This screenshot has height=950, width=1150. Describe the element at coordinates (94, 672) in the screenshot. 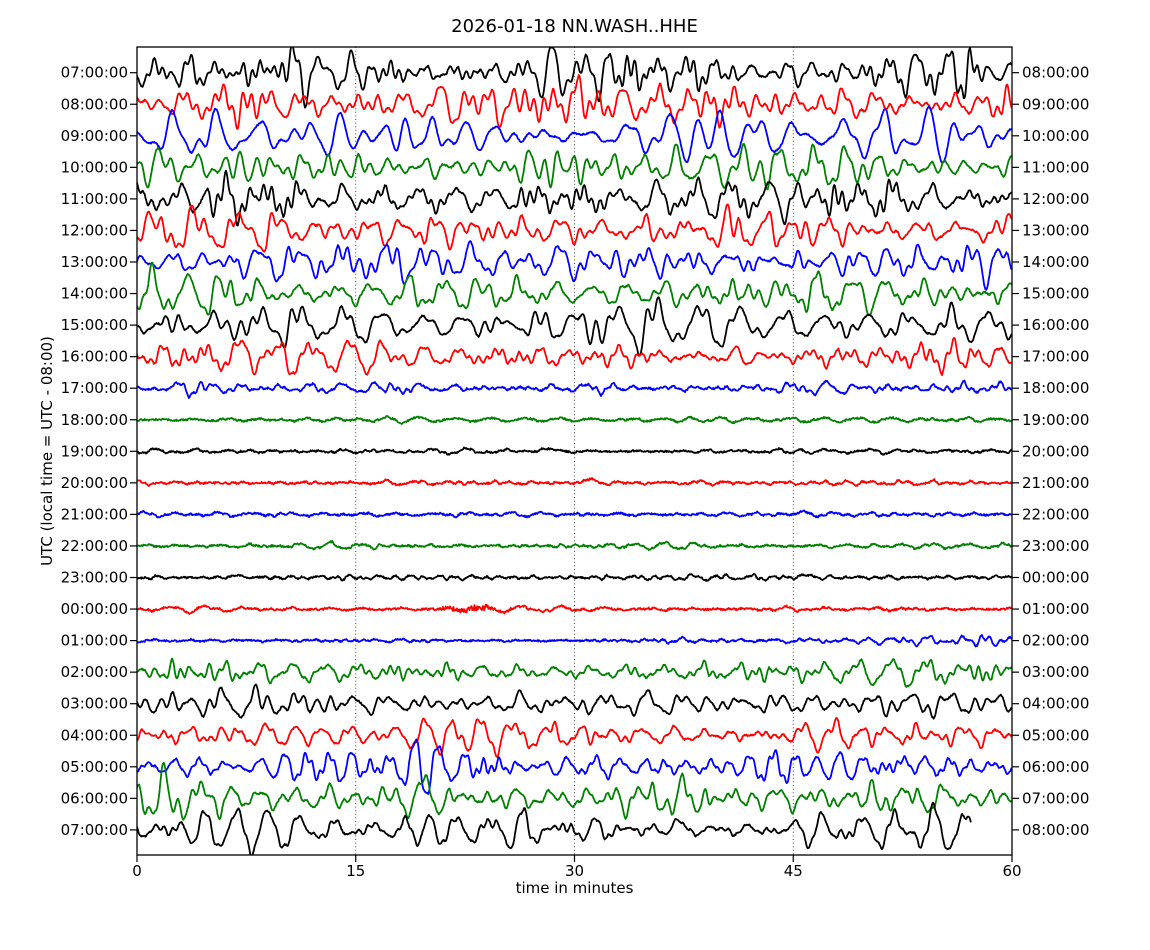

I see `y-tick-label-utc: 02:00:00` at that location.